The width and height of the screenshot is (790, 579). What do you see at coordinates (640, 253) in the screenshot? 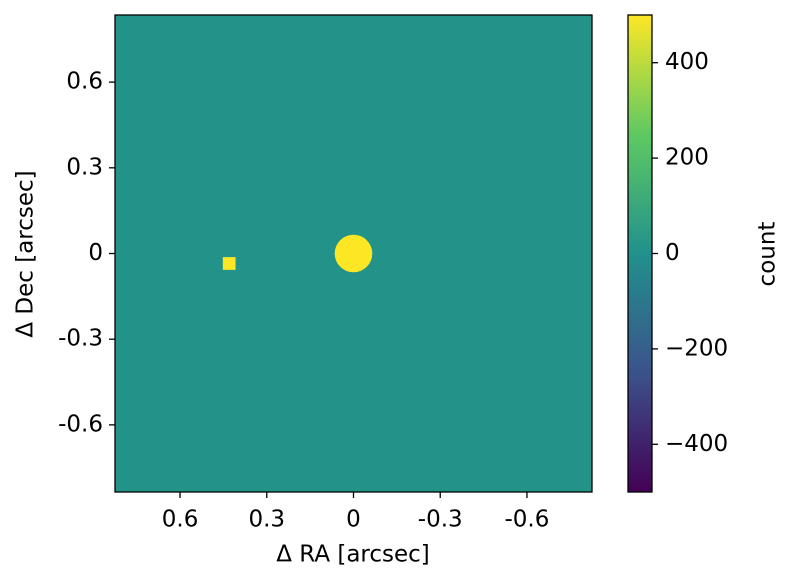
I see `colorbar` at bounding box center [640, 253].